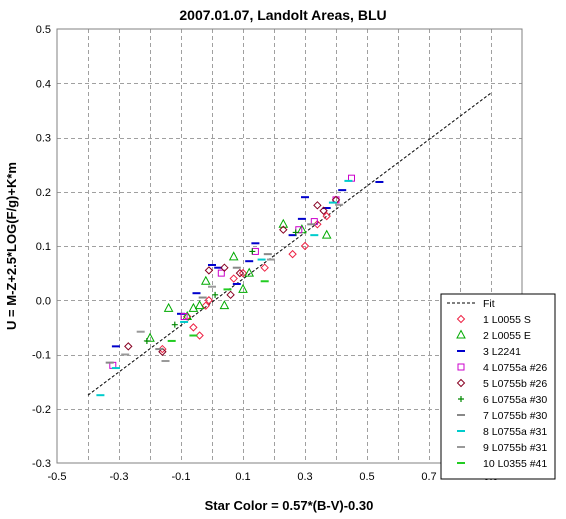 This screenshot has height=519, width=566. Describe the element at coordinates (11, 246) in the screenshot. I see `y-axis-label: U = M-Z+2.5*LOG(F/g)+K*m` at that location.